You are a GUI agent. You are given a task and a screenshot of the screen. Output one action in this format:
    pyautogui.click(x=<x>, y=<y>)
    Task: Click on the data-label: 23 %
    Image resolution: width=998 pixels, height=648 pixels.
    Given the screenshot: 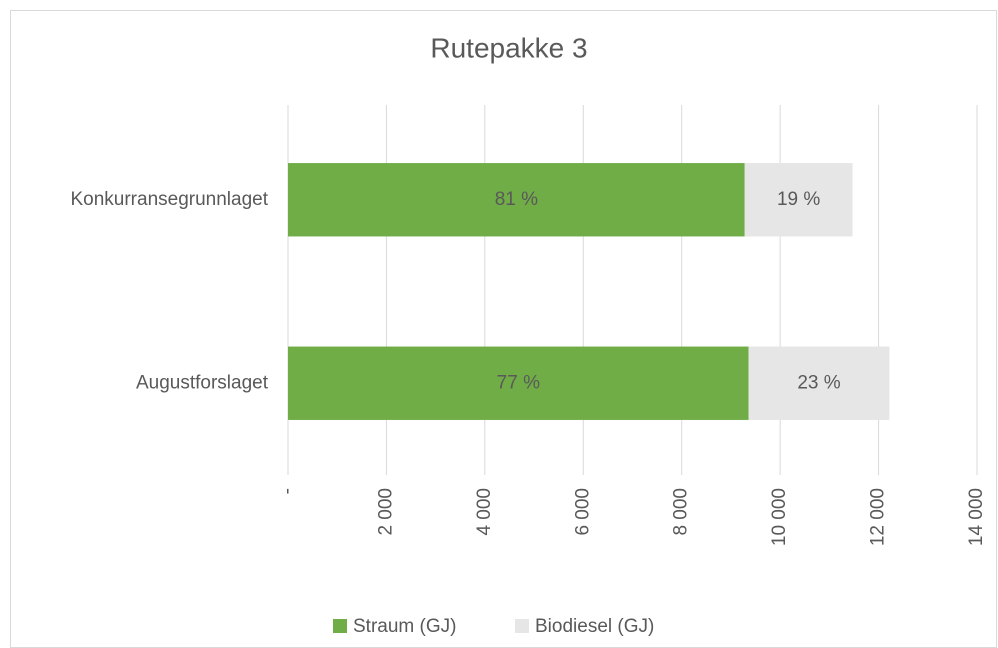 What is the action you would take?
    pyautogui.click(x=818, y=382)
    